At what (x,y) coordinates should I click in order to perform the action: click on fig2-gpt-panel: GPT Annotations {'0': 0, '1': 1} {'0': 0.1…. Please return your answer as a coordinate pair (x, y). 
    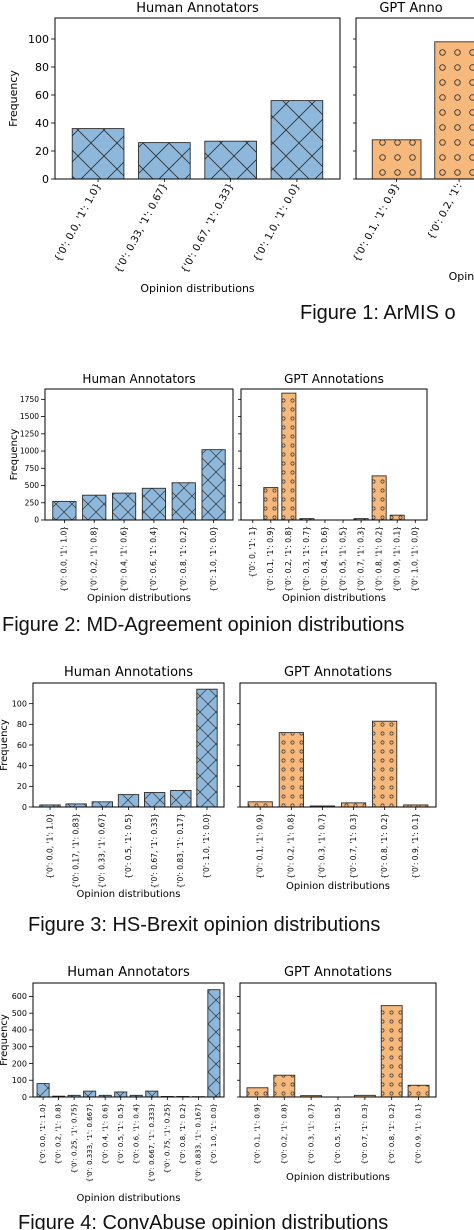
    Looking at the image, I should click on (333, 488).